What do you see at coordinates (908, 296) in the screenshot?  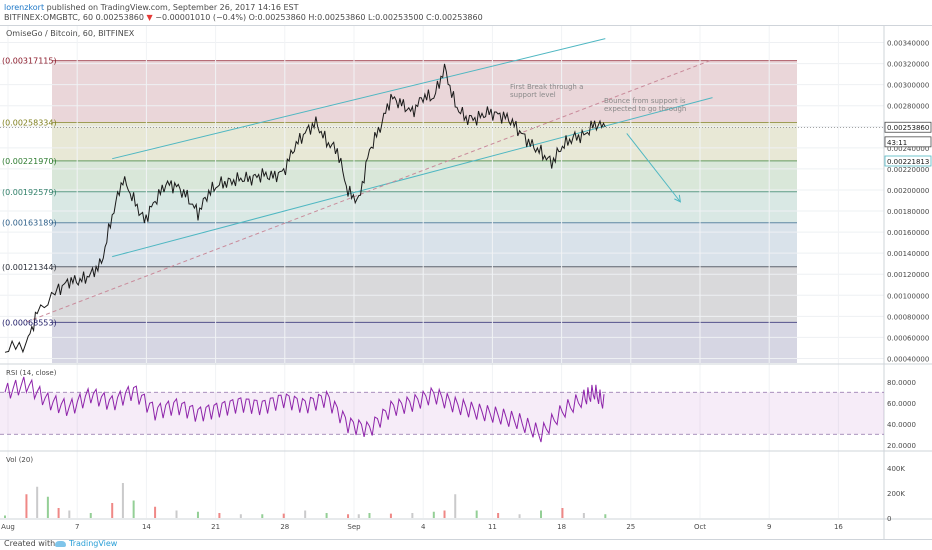 I see `y-tick-label: 0.00100000` at bounding box center [908, 296].